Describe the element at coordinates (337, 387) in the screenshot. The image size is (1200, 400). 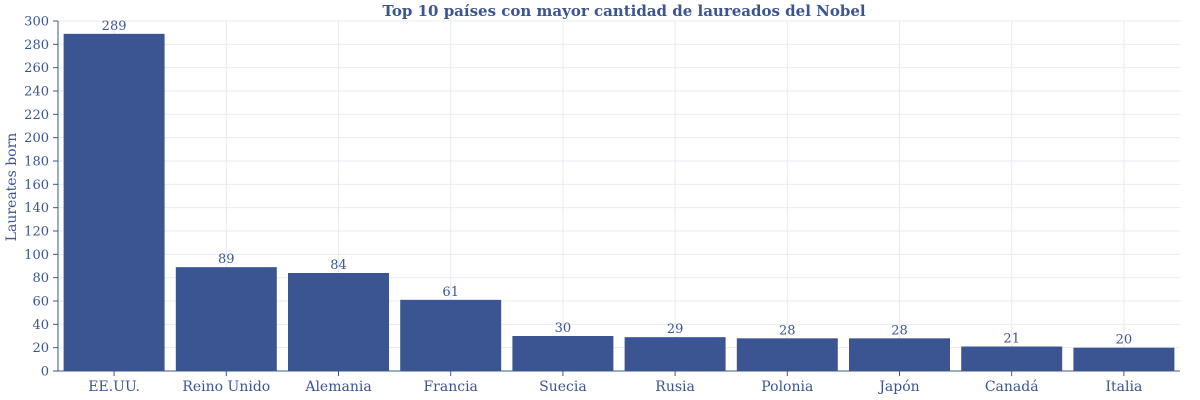
I see `x-tick-label: Alemania` at that location.